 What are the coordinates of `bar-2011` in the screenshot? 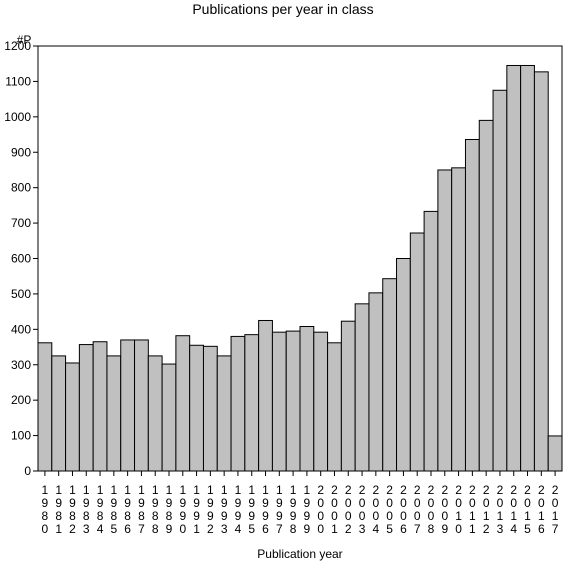 It's located at (472, 305).